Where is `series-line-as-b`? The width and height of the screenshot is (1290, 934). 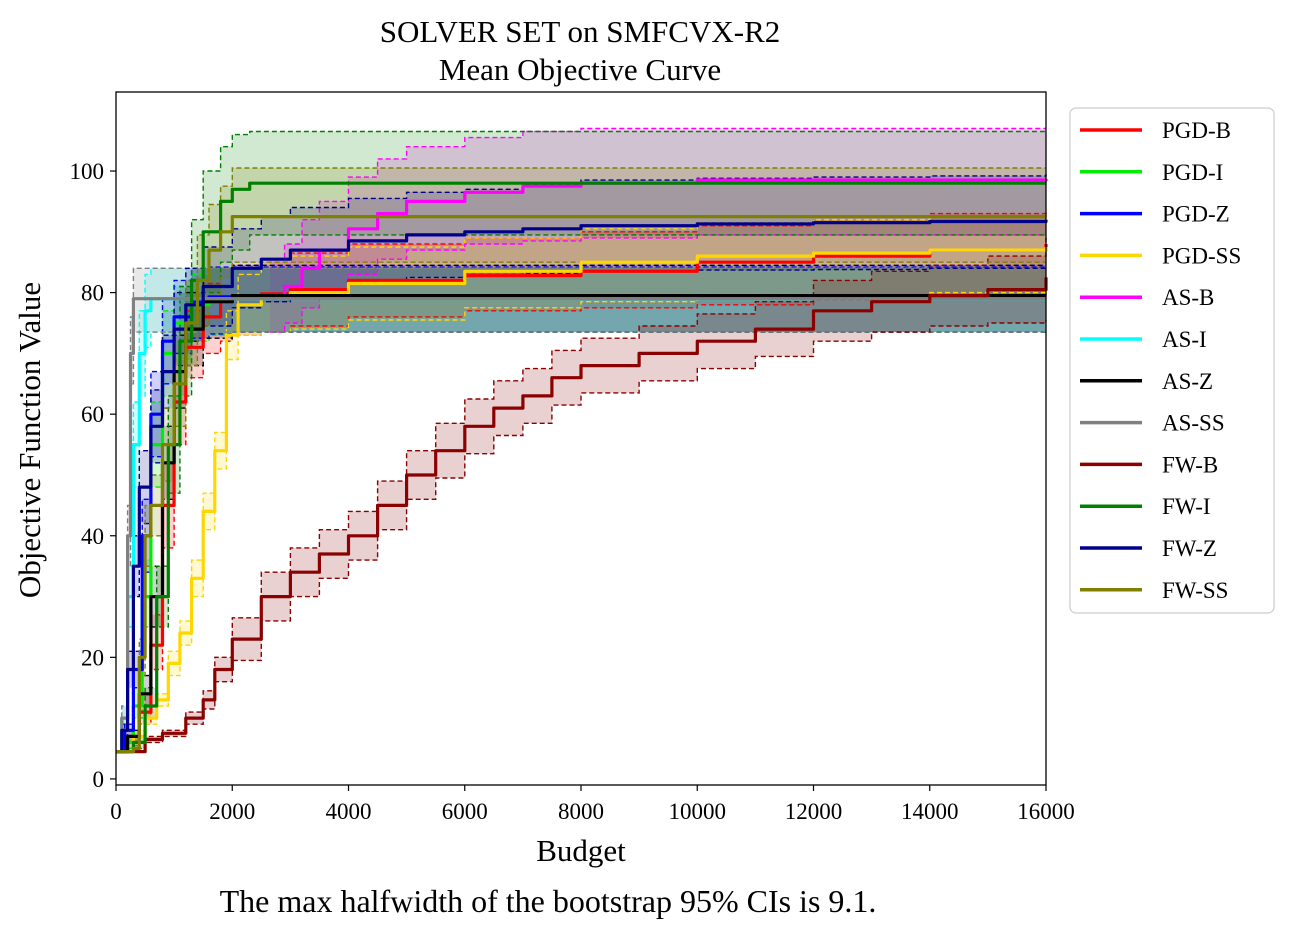
series-line-as-b is located at coordinates (659, 238).